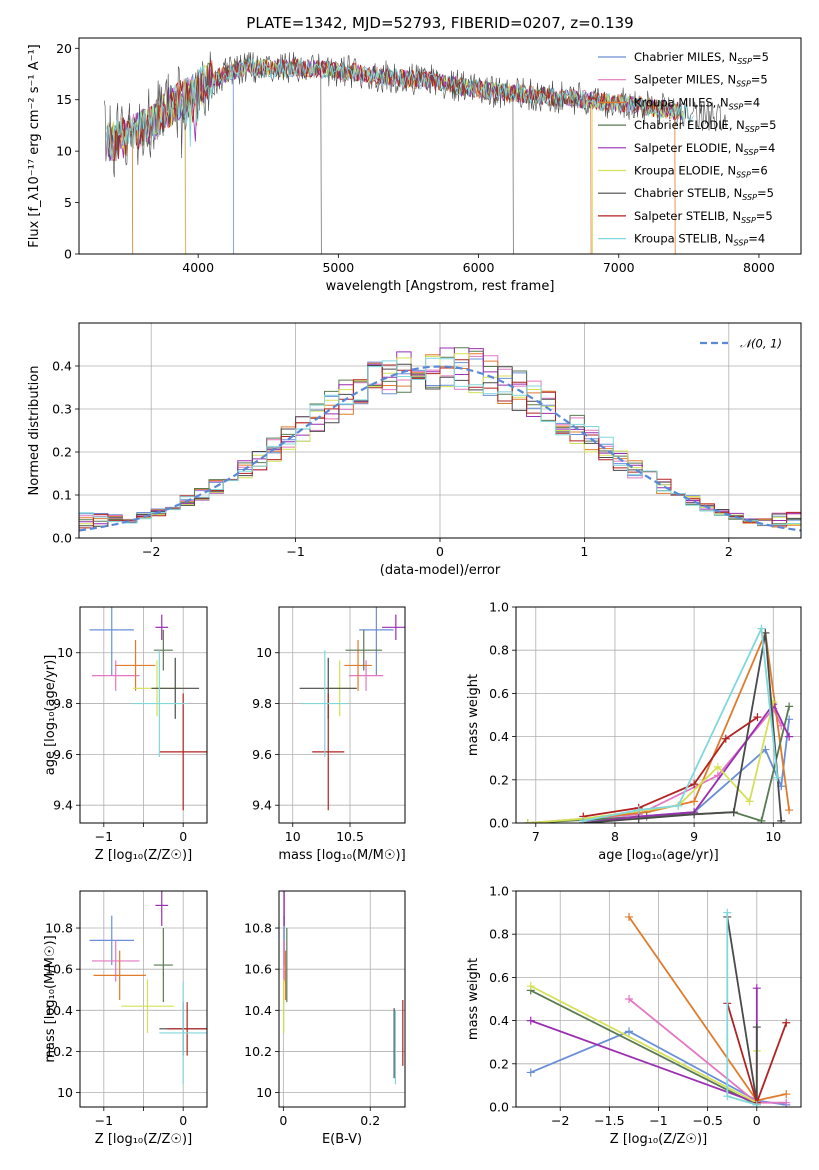 The image size is (819, 1170). Describe the element at coordinates (705, 126) in the screenshot. I see `legend-label: Chabrier ELODIE, NSSP=5` at that location.